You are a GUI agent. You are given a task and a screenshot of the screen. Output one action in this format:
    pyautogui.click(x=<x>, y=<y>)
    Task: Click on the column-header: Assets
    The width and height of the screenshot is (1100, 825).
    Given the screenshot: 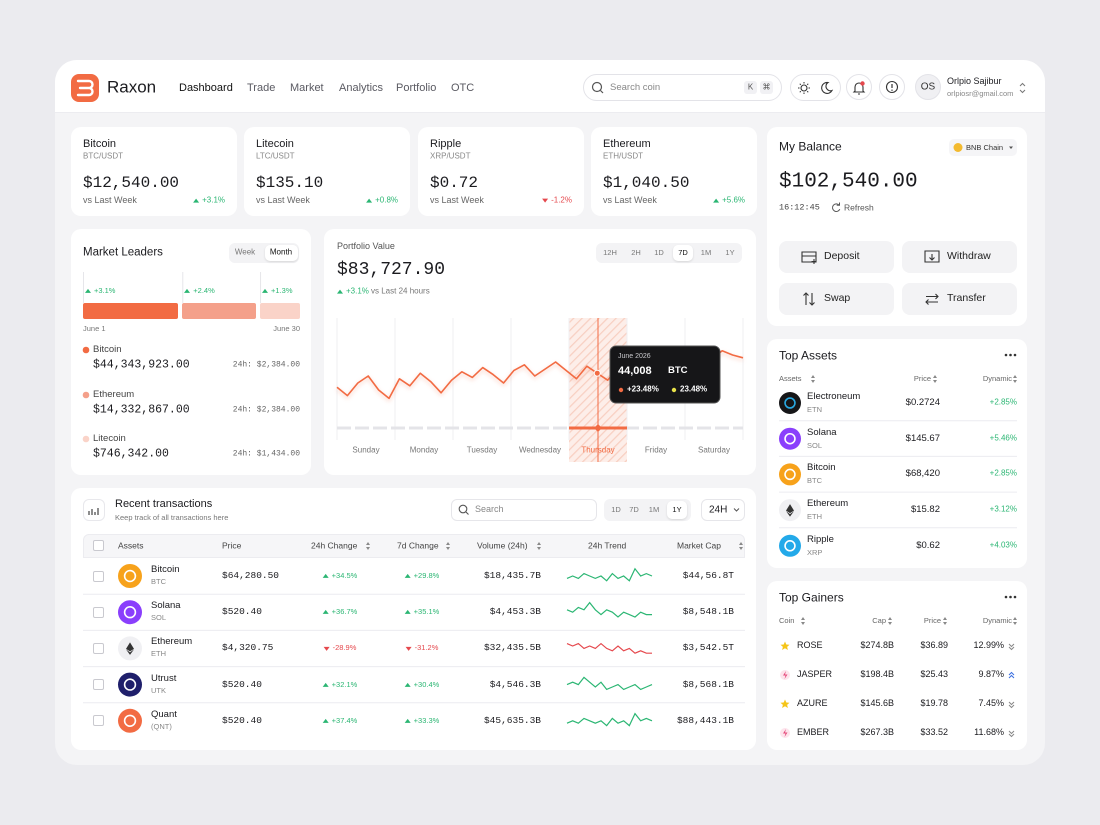 What is the action you would take?
    pyautogui.click(x=790, y=378)
    